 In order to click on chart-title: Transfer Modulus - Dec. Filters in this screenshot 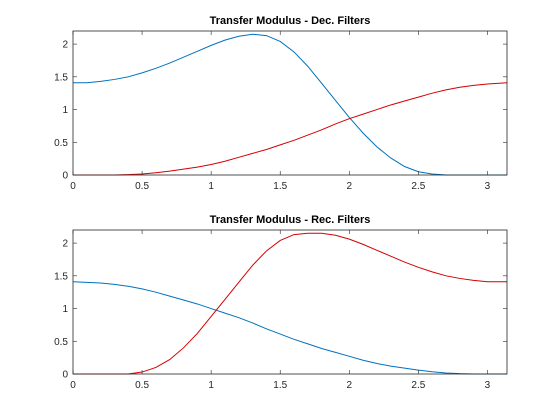, I will do `click(290, 21)`.